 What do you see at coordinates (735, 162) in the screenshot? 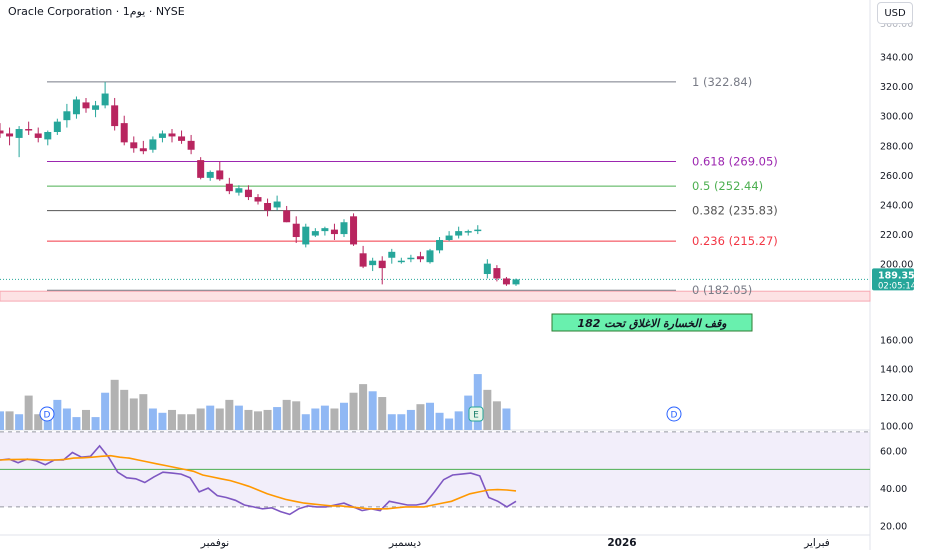
I see `fib-level-label: 0.618 (269.05)` at bounding box center [735, 162].